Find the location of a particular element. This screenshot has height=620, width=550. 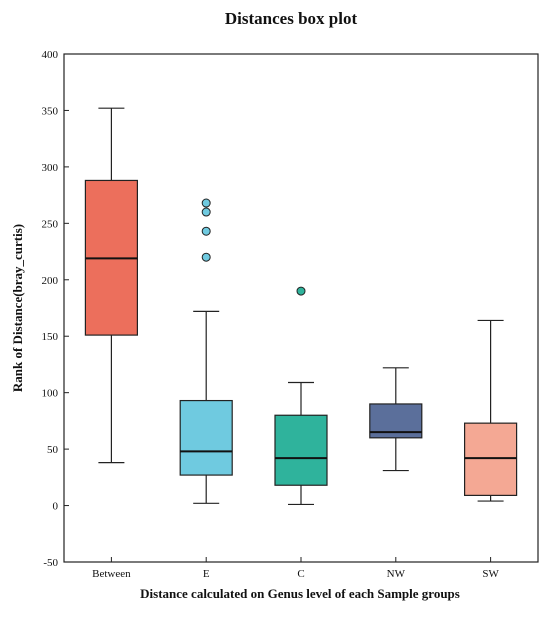

y-tick-label: 150 is located at coordinates (50, 337).